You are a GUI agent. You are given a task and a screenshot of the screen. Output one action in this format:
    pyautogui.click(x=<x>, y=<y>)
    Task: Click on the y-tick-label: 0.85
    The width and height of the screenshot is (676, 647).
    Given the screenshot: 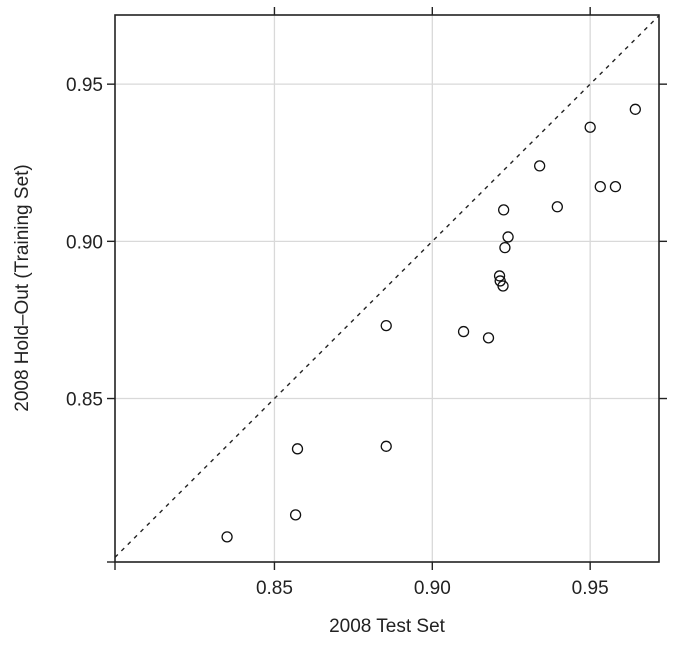 What is the action you would take?
    pyautogui.click(x=84, y=400)
    